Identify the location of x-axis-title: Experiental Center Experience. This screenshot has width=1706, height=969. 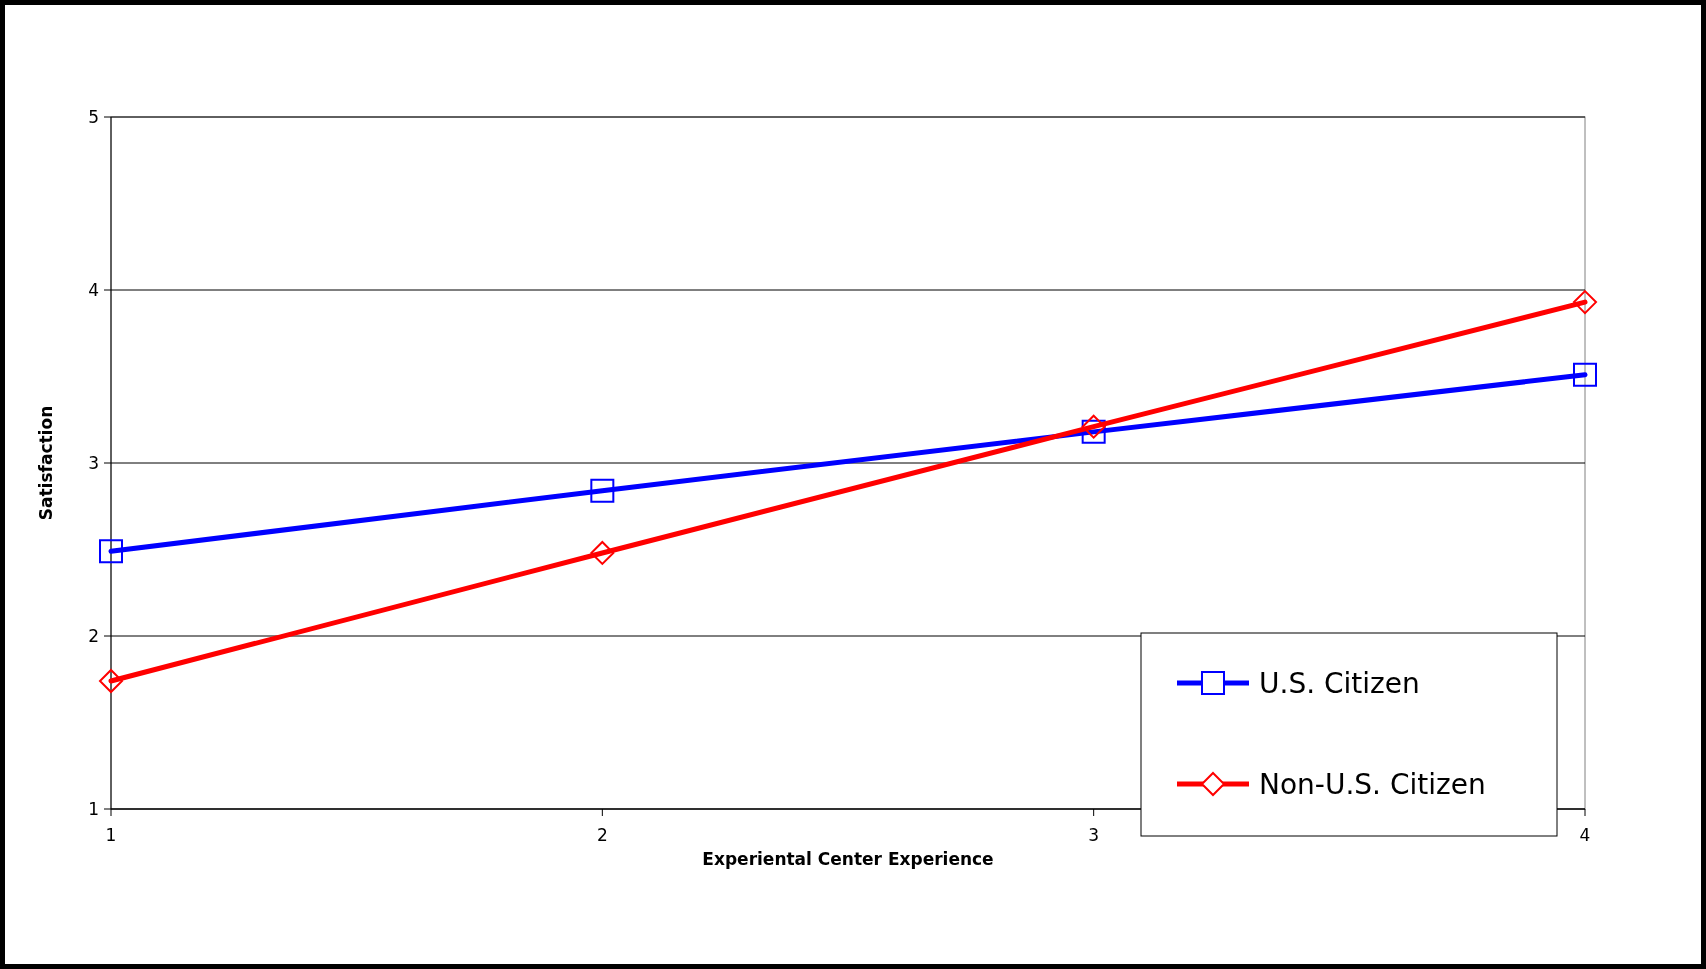
(848, 859).